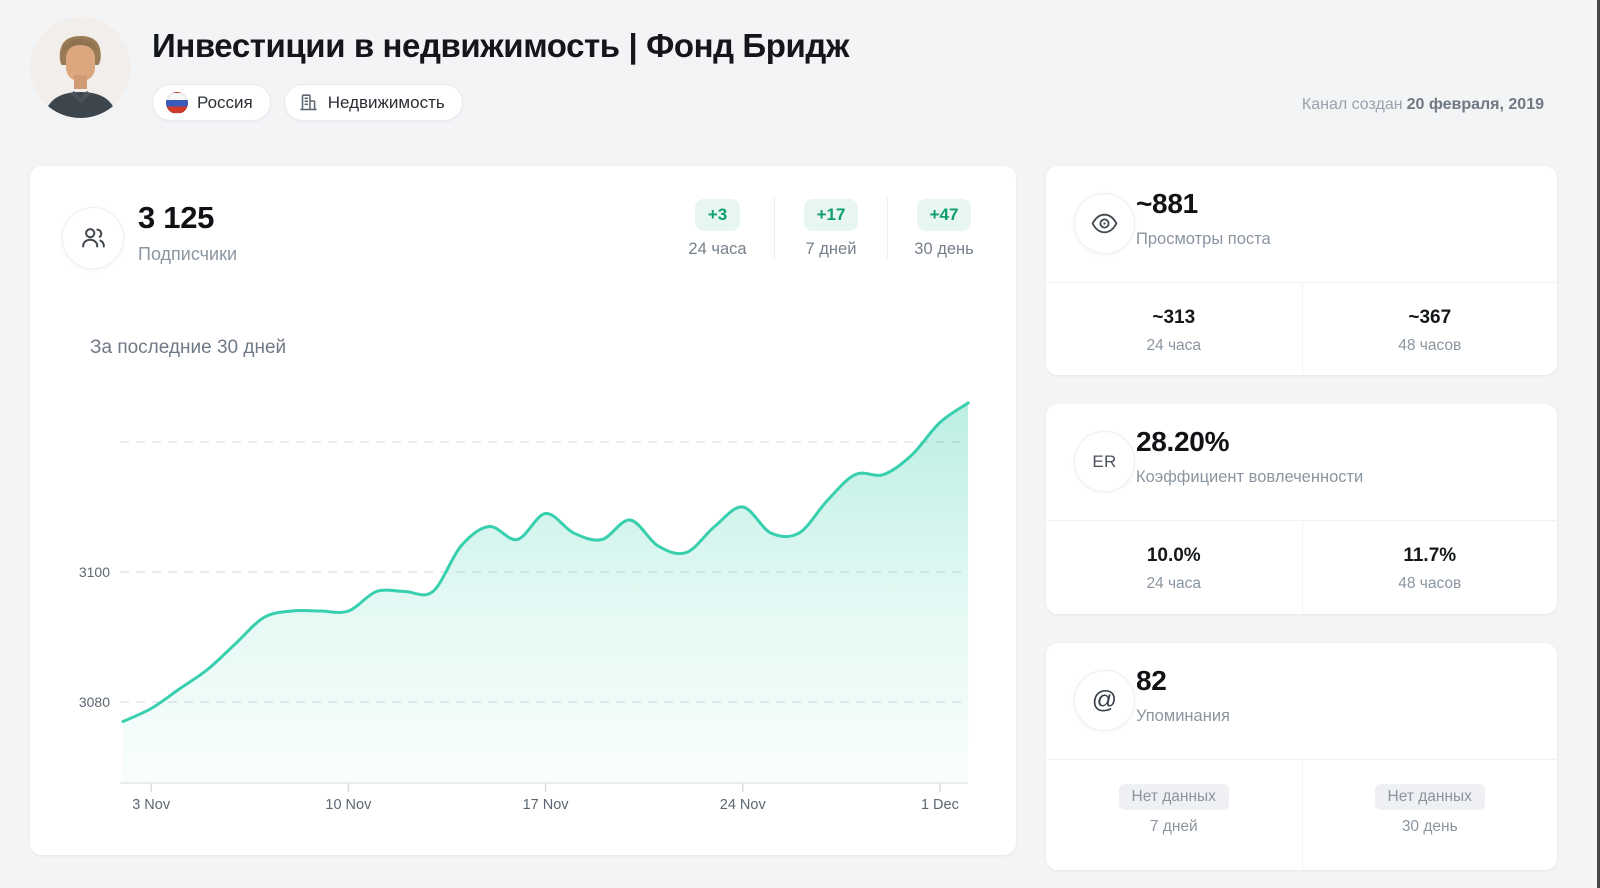  I want to click on building-icon, so click(308, 102).